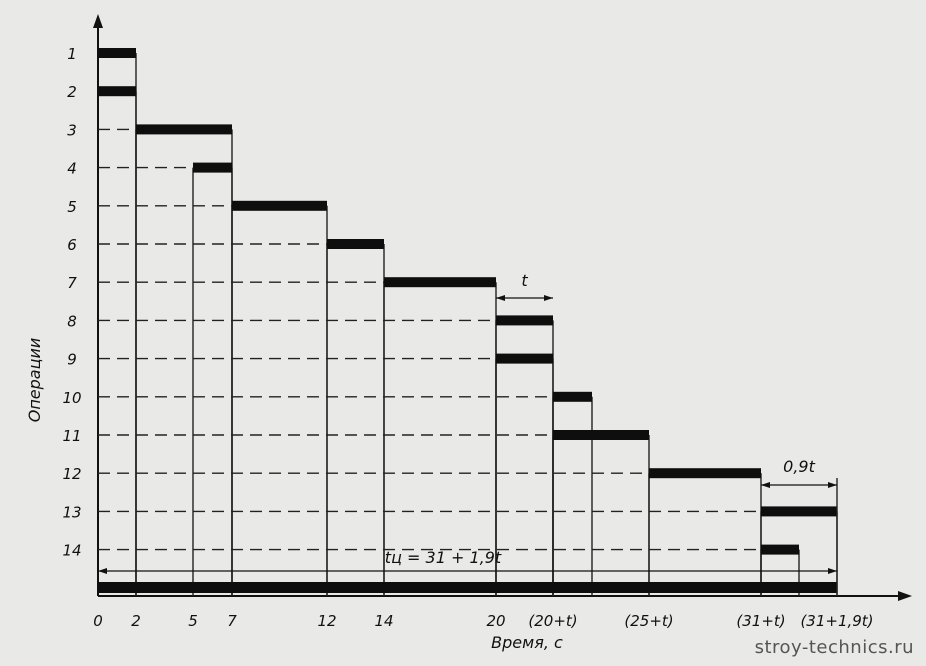  What do you see at coordinates (72, 92) in the screenshot?
I see `ytick-label-2: 2` at bounding box center [72, 92].